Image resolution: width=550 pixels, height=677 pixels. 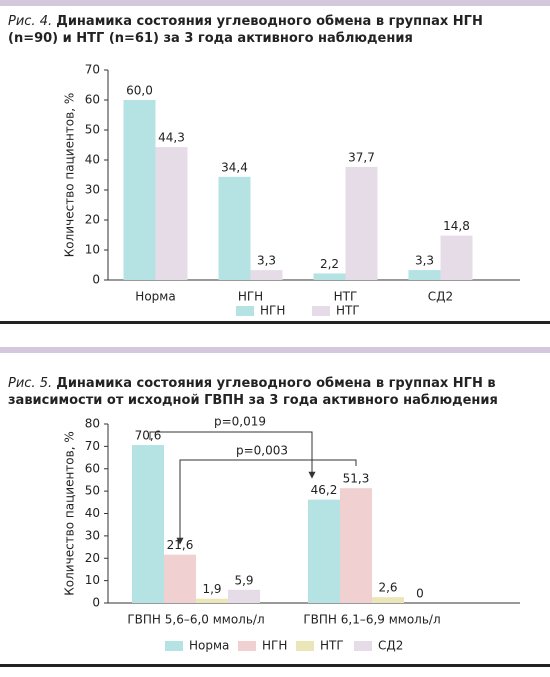 I want to click on value-label: 70,6, so click(x=148, y=436).